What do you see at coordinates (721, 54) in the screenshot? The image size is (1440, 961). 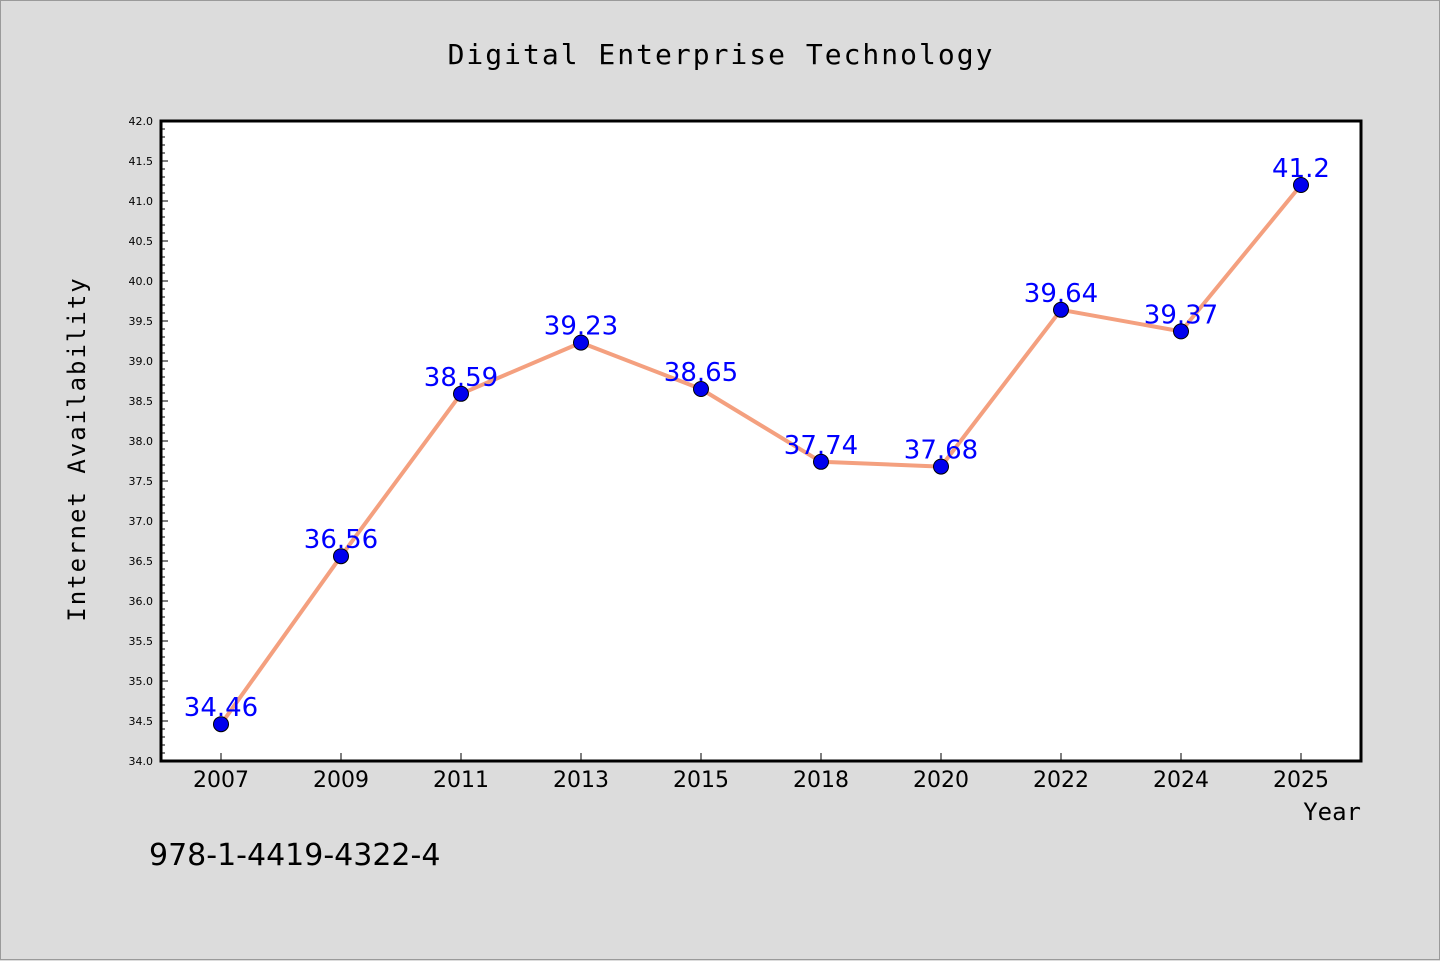 I see `chart-title: Digital Enterprise Technology` at bounding box center [721, 54].